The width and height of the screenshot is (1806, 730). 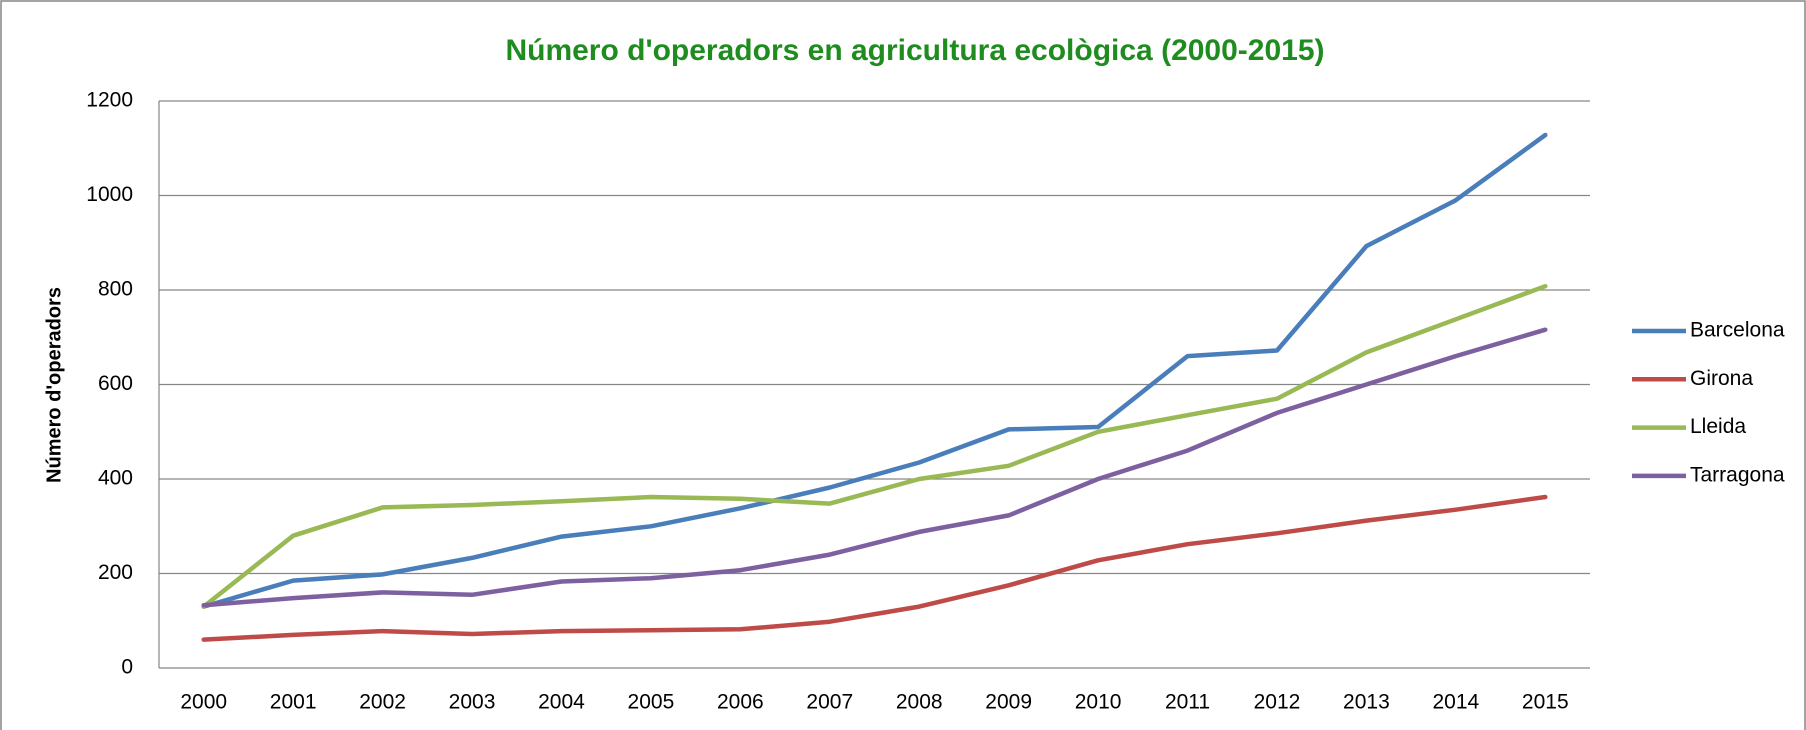 I want to click on x-tick-label: 2000, so click(x=203, y=702).